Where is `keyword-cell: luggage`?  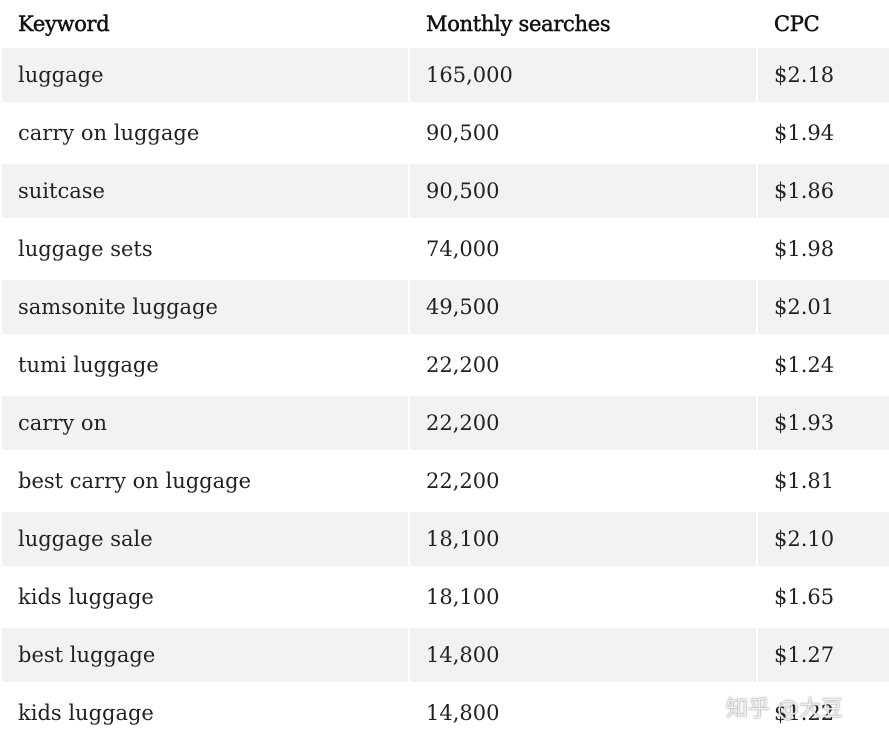
keyword-cell: luggage is located at coordinates (205, 75).